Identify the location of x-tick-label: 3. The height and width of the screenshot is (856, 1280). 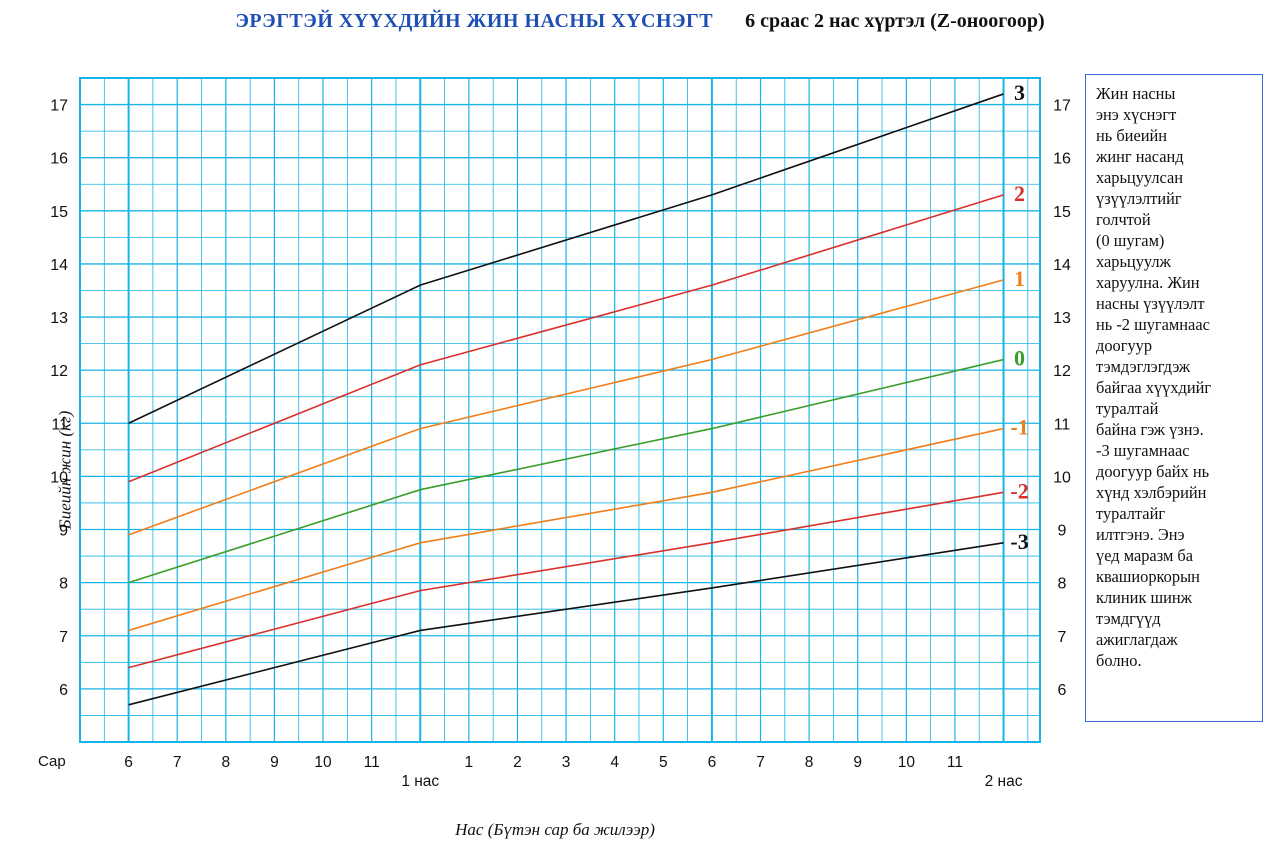
(566, 762).